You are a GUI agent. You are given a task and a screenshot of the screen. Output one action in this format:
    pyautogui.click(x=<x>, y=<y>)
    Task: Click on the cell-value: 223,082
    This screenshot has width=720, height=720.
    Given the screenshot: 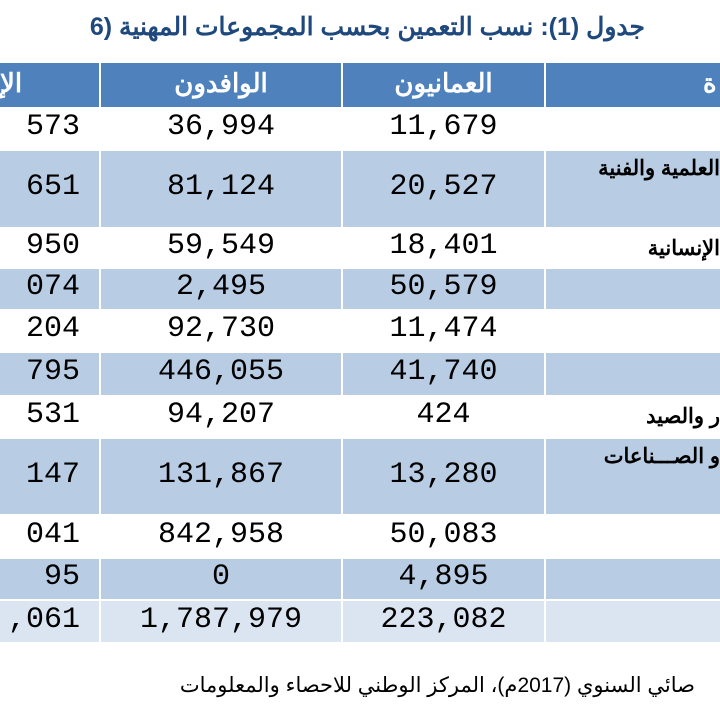 What is the action you would take?
    pyautogui.click(x=443, y=619)
    